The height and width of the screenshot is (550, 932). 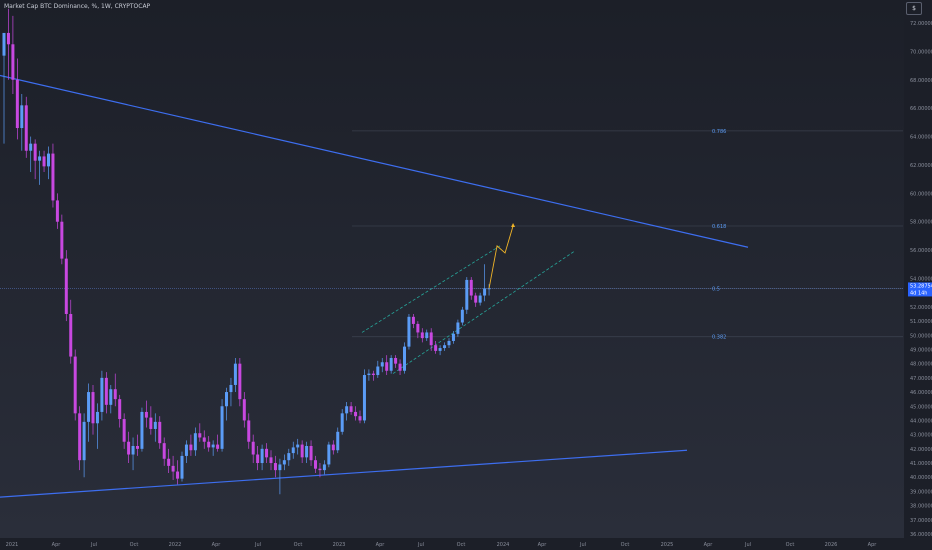 What do you see at coordinates (483, 312) in the screenshot?
I see `channel-lower-line` at bounding box center [483, 312].